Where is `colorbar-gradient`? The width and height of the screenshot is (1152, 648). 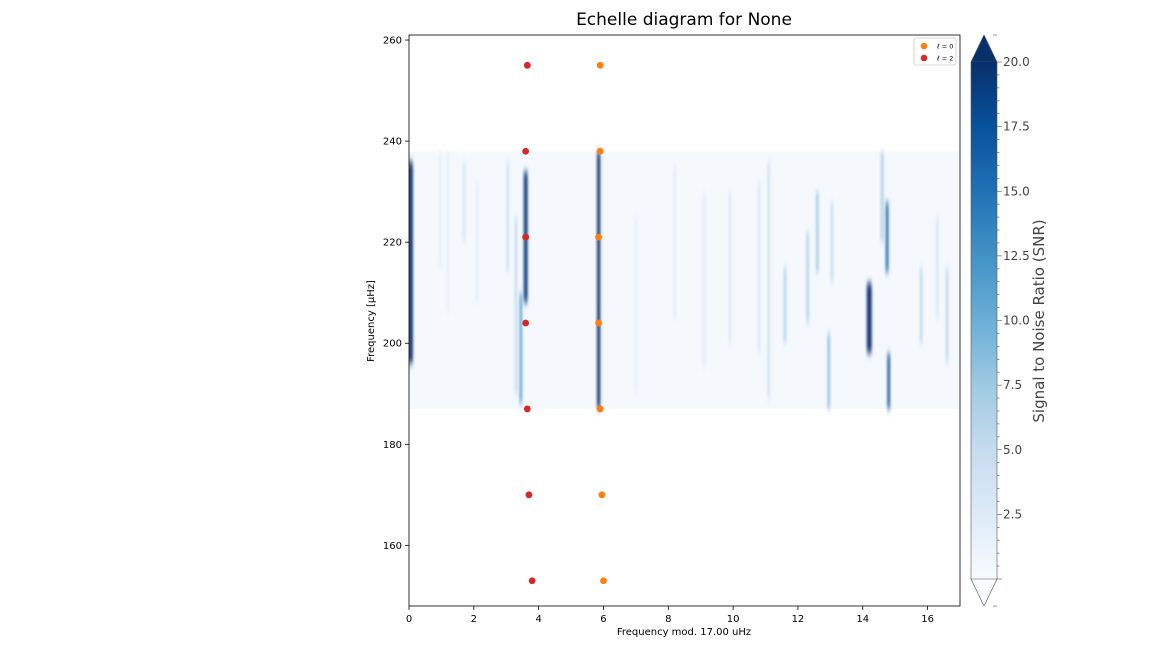
colorbar-gradient is located at coordinates (984, 320).